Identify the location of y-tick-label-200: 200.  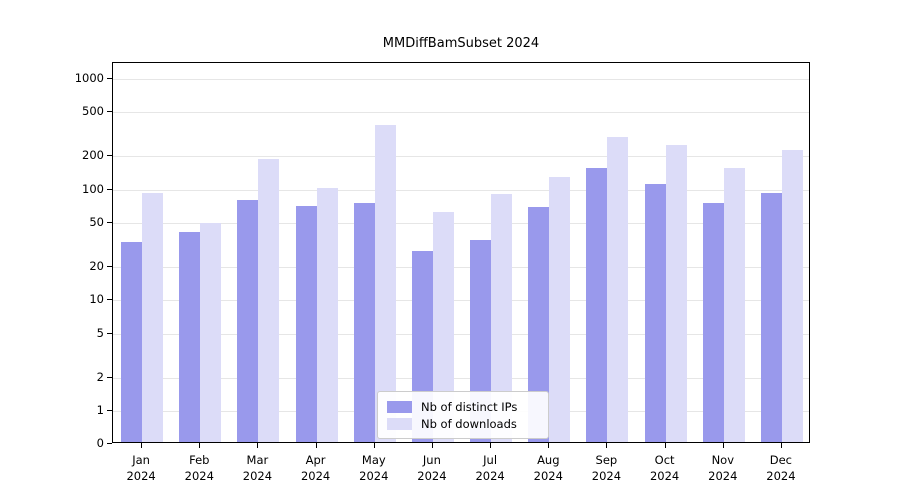
(93, 155).